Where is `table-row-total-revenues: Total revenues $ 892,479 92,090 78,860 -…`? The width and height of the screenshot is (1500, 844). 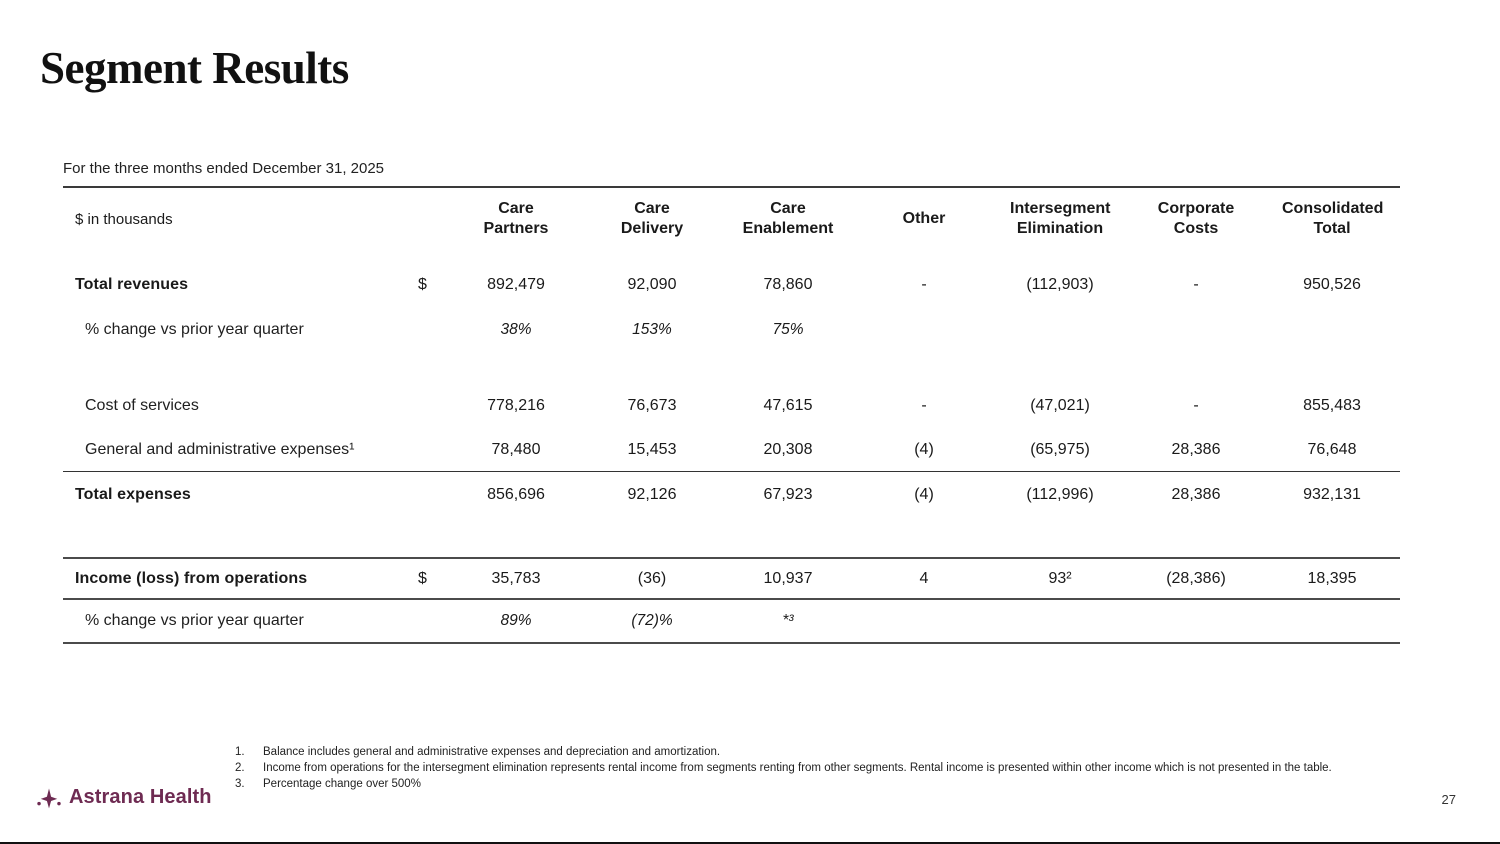
table-row-total-revenues: Total revenues $ 892,479 92,090 78,860 -… is located at coordinates (718, 284).